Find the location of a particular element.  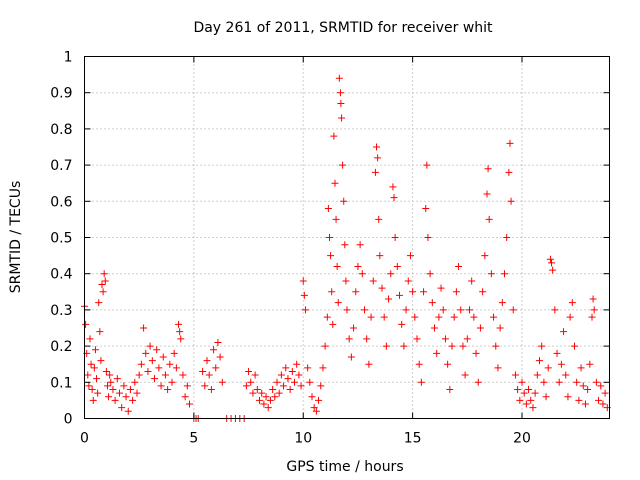

x-tick-labels: 0 5 10 15 20 is located at coordinates (305, 439).